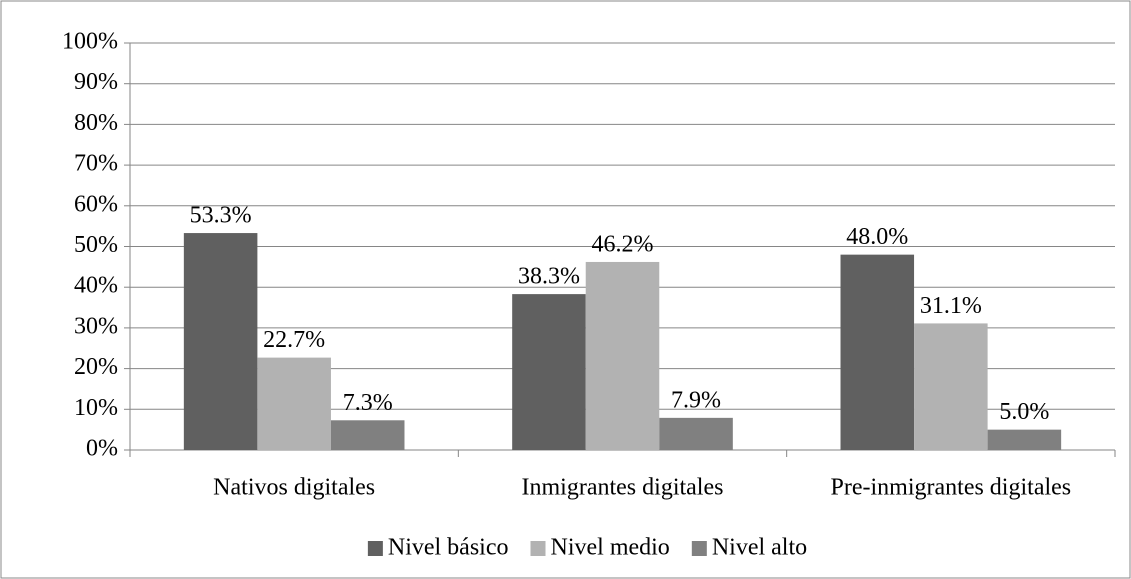 The image size is (1131, 579). What do you see at coordinates (368, 403) in the screenshot?
I see `data-label: 7.3%` at bounding box center [368, 403].